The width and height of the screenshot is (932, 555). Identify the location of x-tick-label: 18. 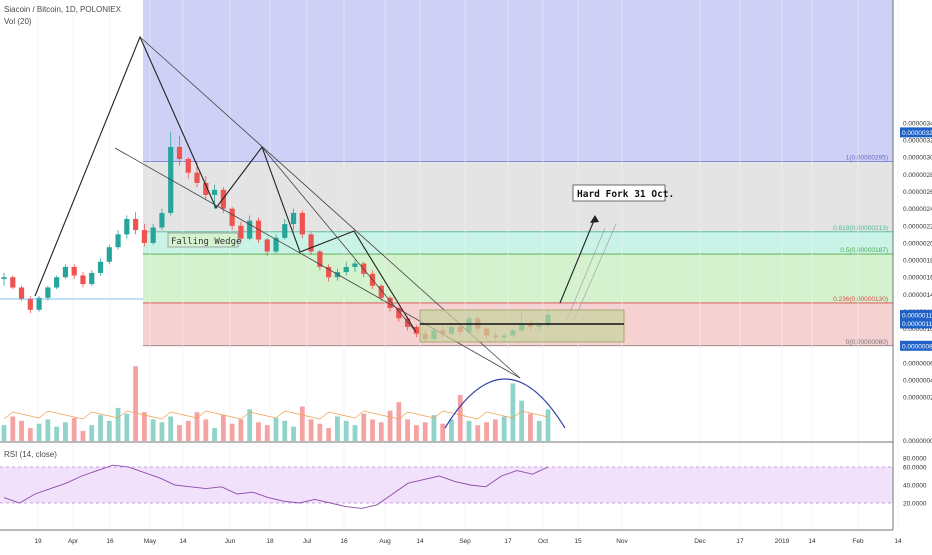
(270, 541).